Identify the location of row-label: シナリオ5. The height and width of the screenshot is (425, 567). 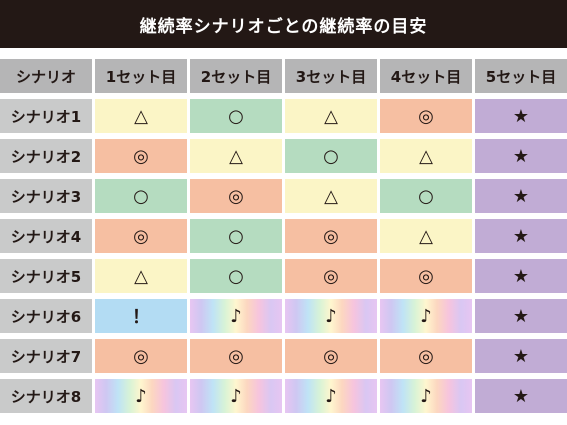
(46, 276).